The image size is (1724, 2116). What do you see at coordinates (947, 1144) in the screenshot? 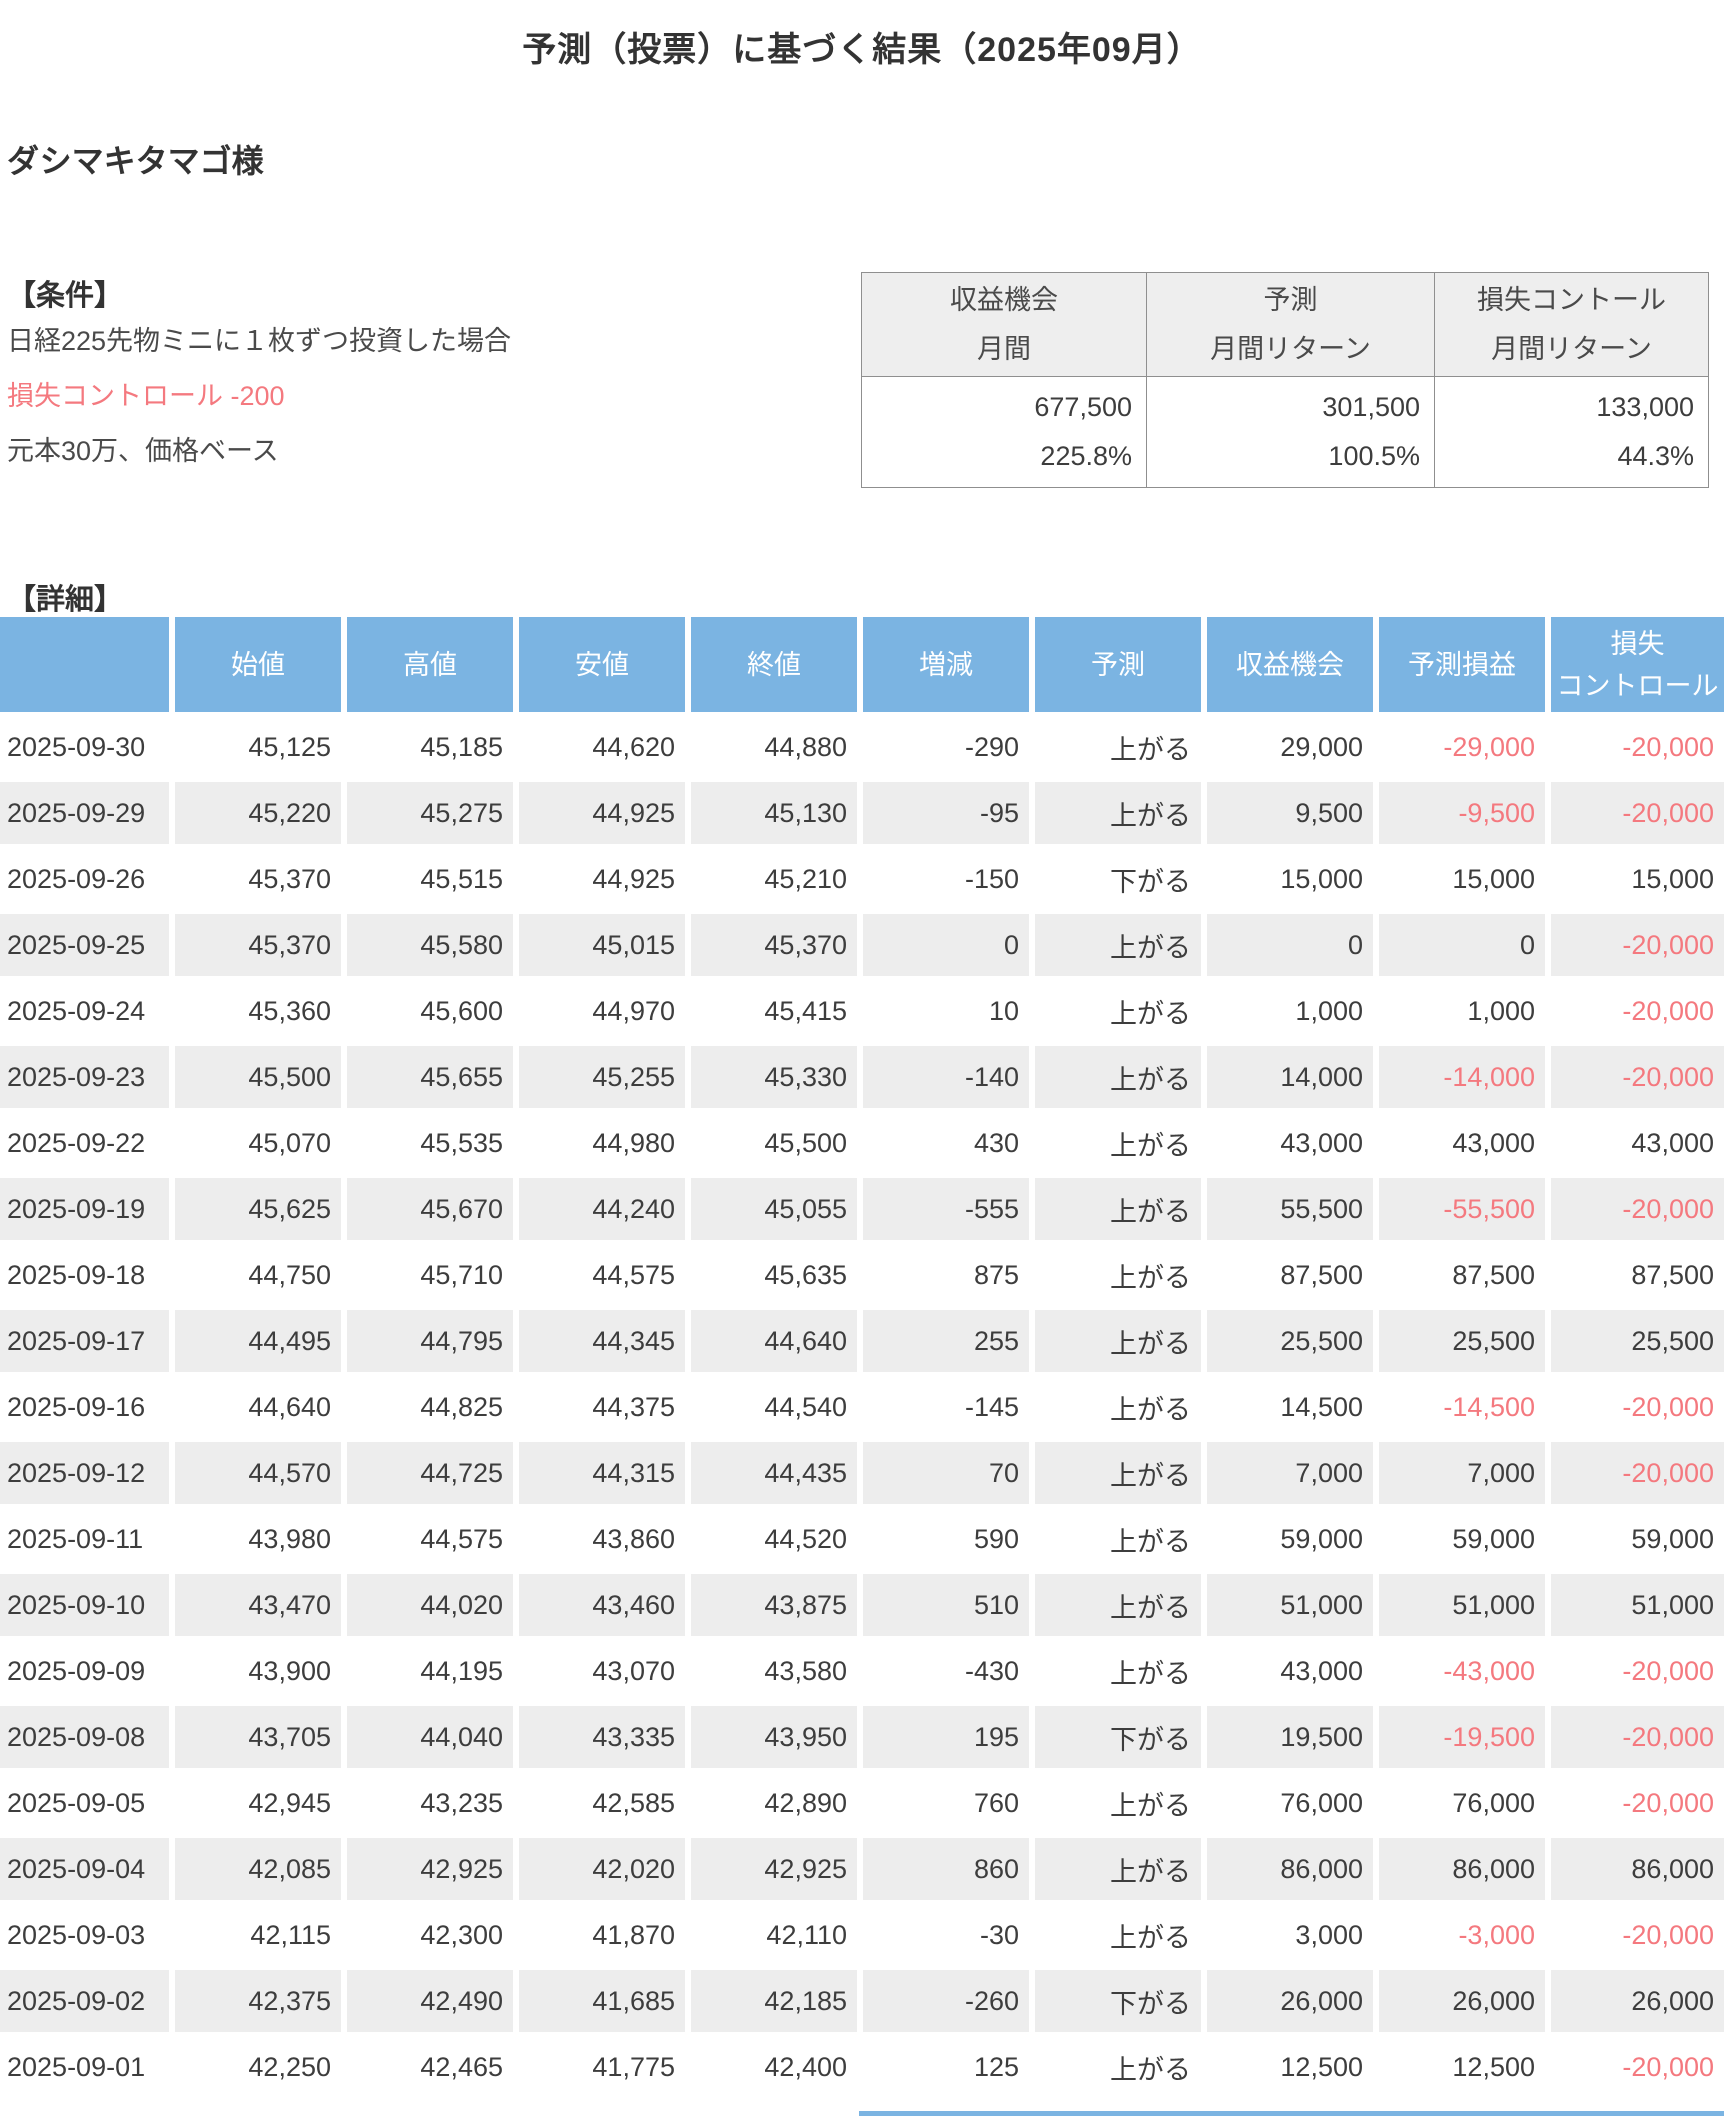
I see `cell-change: 430` at bounding box center [947, 1144].